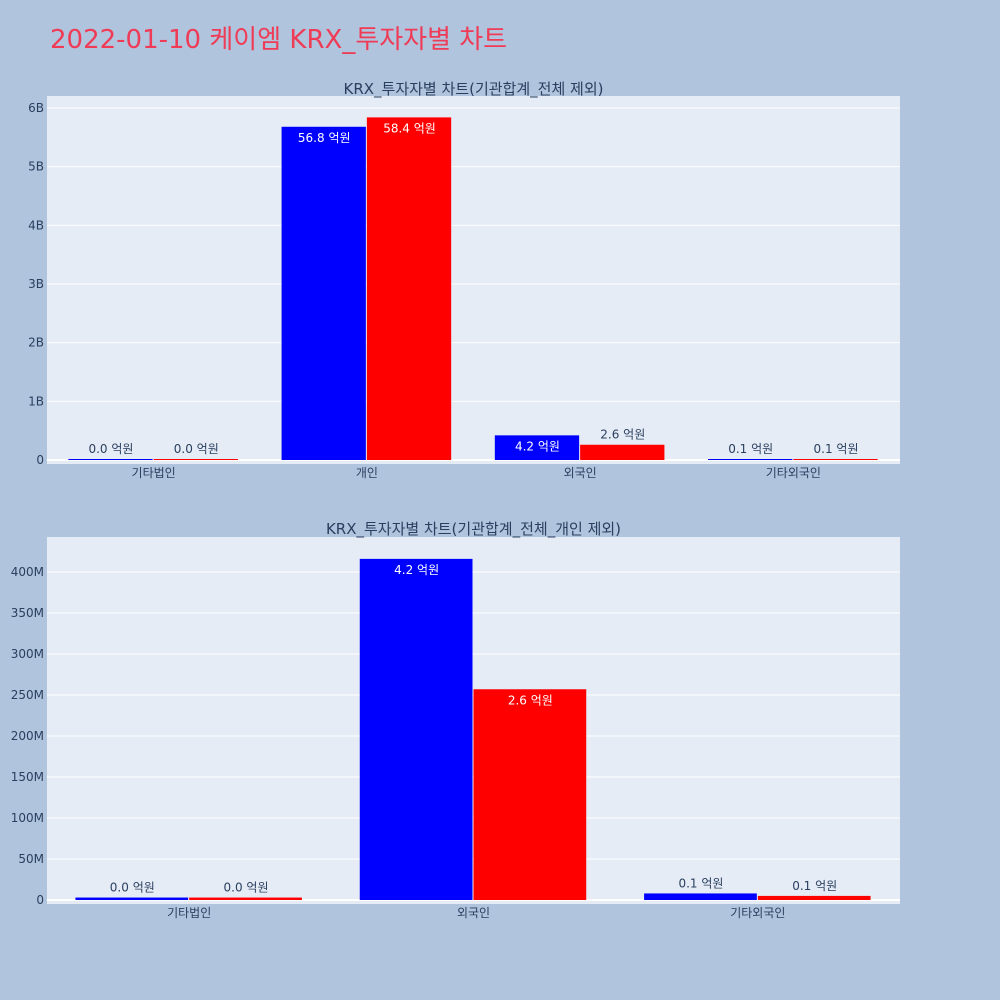 Image resolution: width=1000 pixels, height=1000 pixels. What do you see at coordinates (27, 818) in the screenshot?
I see `y-tick-label: 100M` at bounding box center [27, 818].